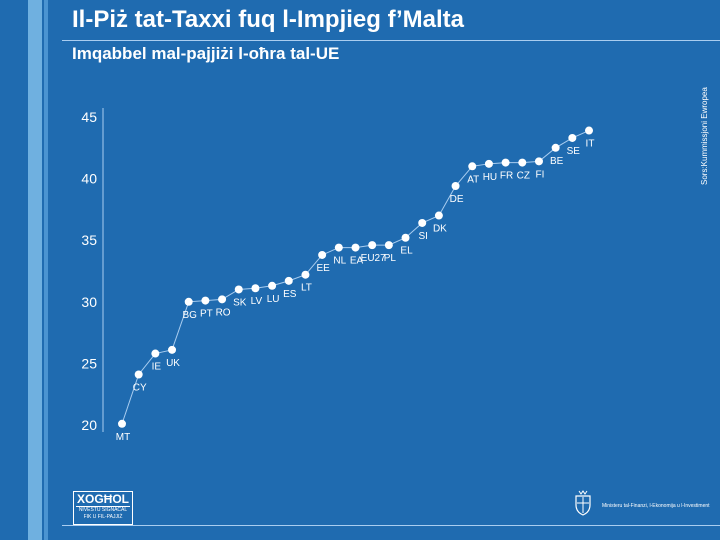 The height and width of the screenshot is (540, 720). I want to click on country-label-lt: LT, so click(306, 288).